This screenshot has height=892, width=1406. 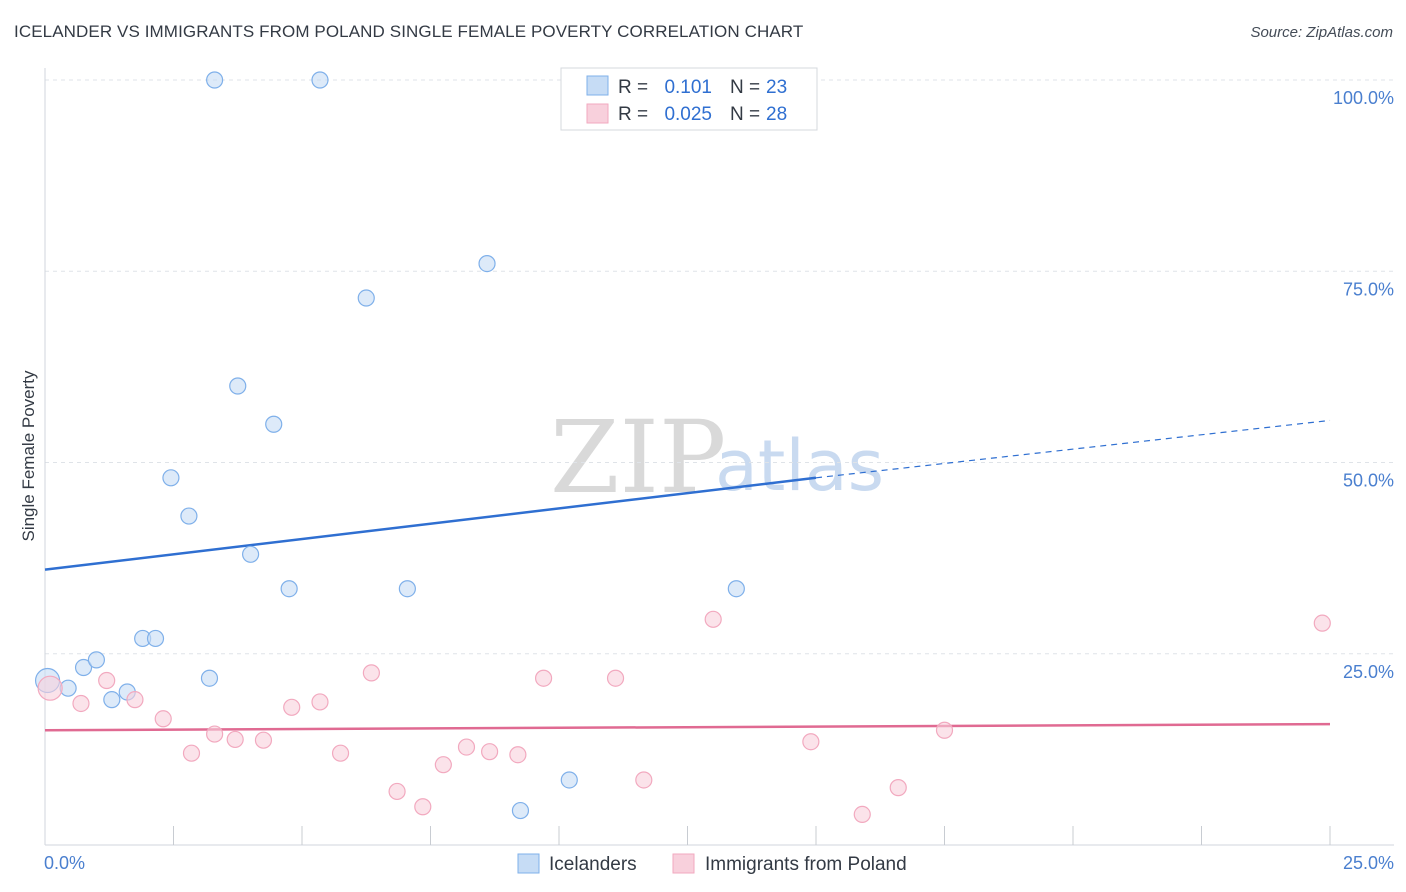 I want to click on series-legend-label-icelanders: Icelanders, so click(x=593, y=864).